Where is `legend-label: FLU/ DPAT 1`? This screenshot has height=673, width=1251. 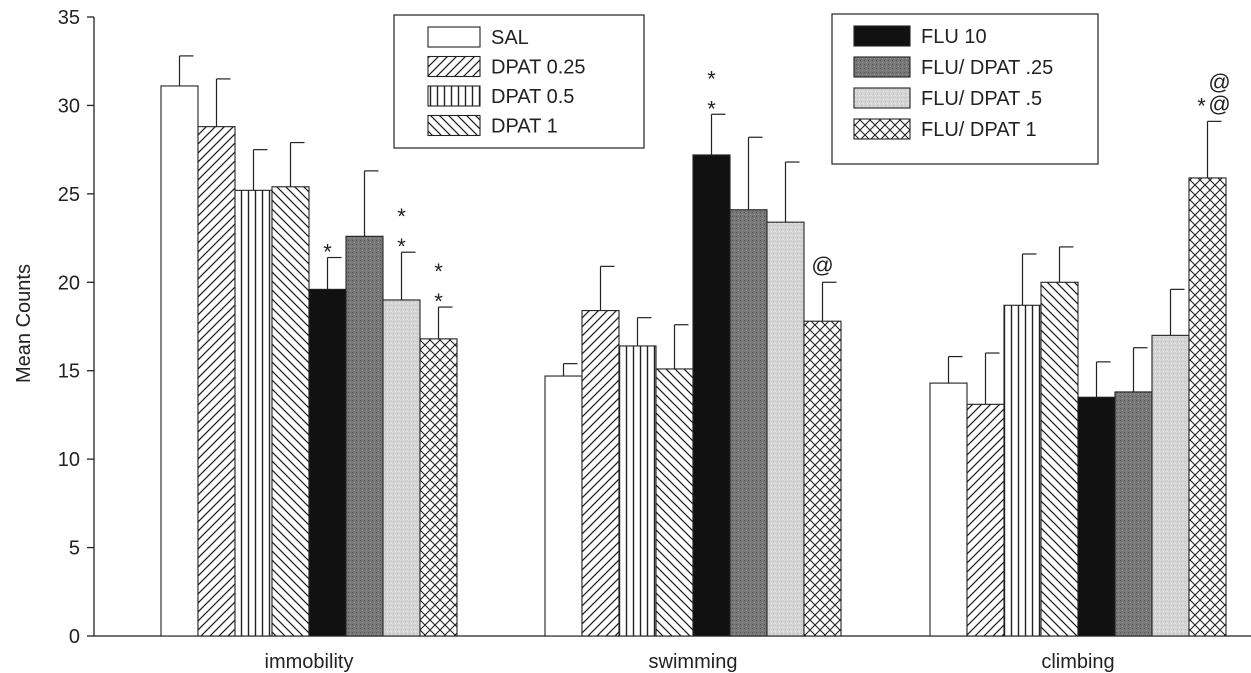 legend-label: FLU/ DPAT 1 is located at coordinates (979, 130).